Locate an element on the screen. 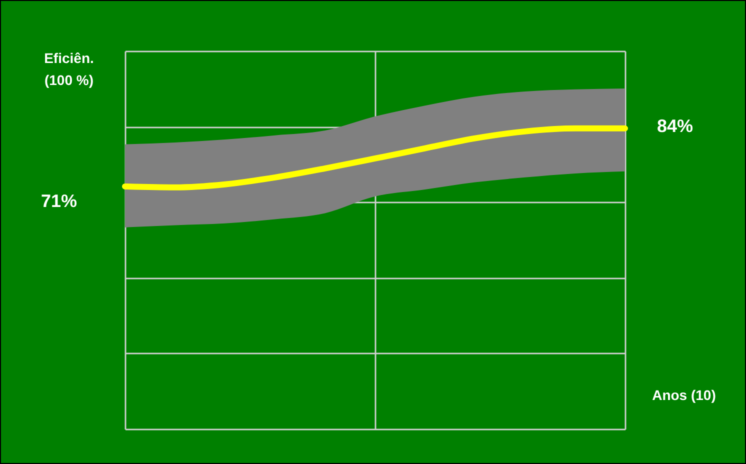 This screenshot has width=746, height=464. y-axis-title: Eficiên. (100 %) is located at coordinates (69, 69).